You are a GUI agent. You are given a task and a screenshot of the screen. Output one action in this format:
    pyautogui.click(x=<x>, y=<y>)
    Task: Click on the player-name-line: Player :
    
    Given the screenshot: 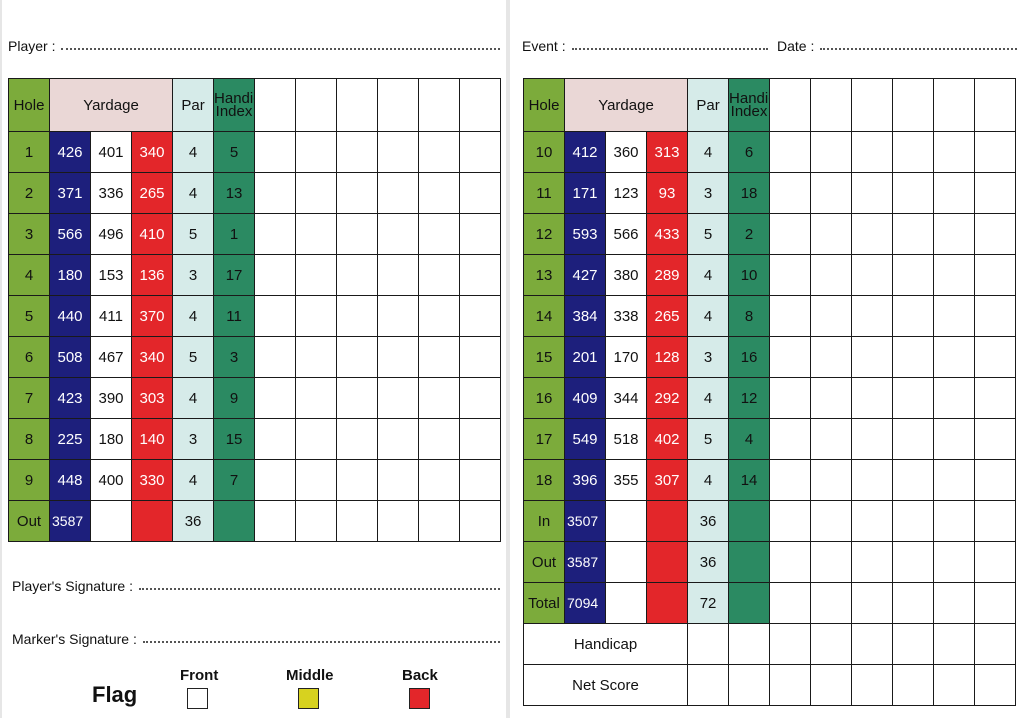 What is the action you would take?
    pyautogui.click(x=254, y=46)
    